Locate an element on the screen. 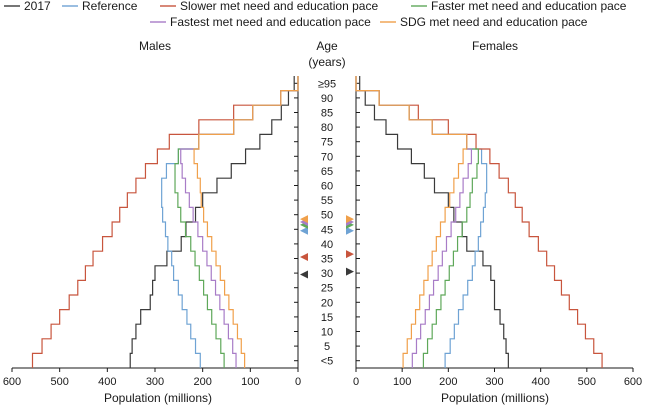  legend-label-faster-met-need-and-education-pace: Faster met need and education pace is located at coordinates (529, 6).